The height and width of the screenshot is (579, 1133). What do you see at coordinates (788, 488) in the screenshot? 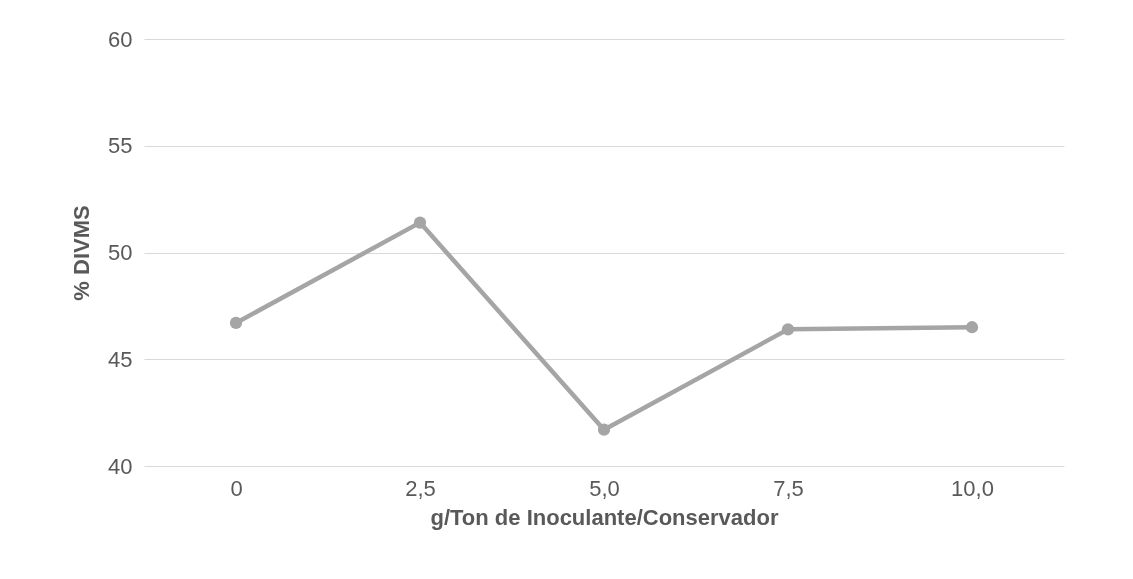
I see `x-tick-label: 7,5` at bounding box center [788, 488].